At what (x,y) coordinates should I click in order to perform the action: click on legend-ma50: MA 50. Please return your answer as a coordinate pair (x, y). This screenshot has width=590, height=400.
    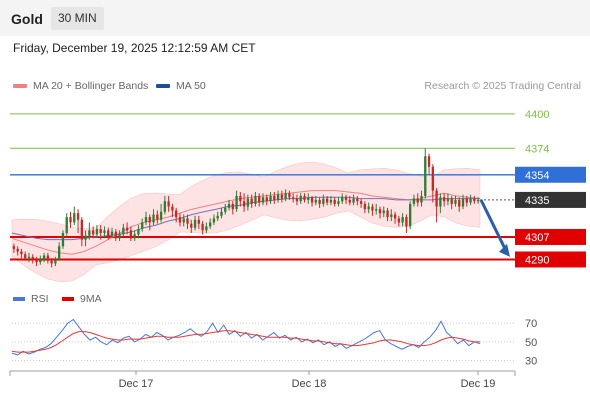
    Looking at the image, I should click on (181, 86).